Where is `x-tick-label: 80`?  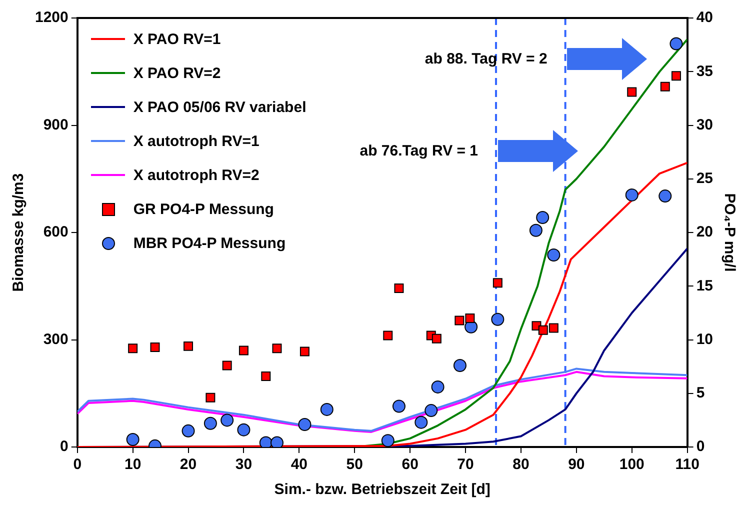 x-tick-label: 80 is located at coordinates (521, 465).